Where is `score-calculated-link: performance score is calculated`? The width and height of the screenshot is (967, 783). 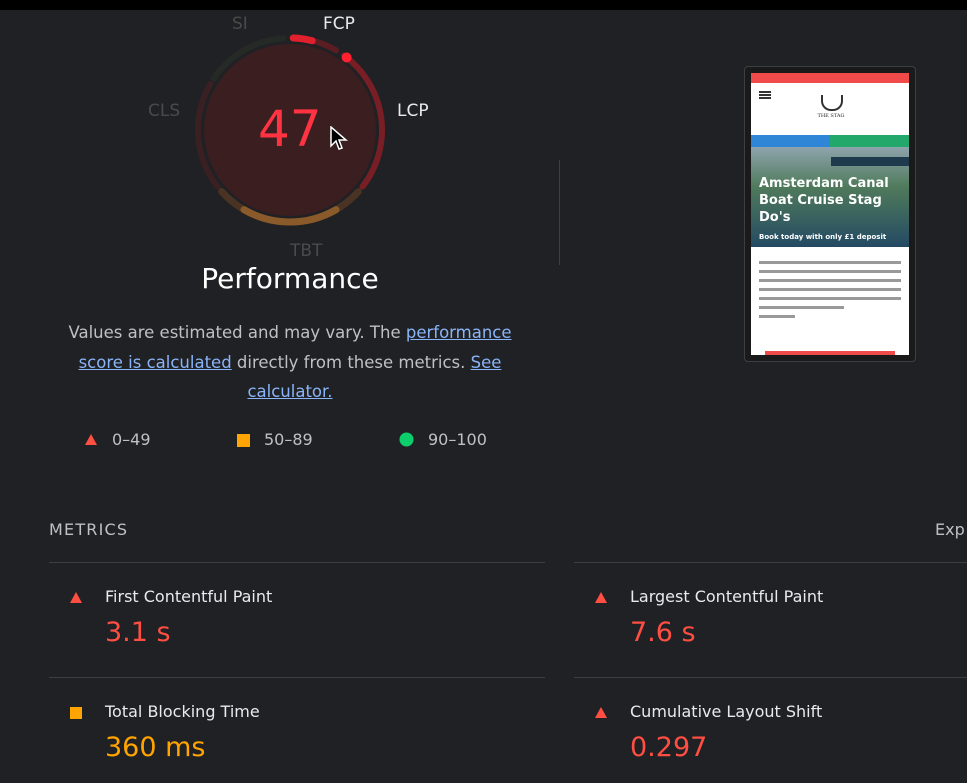 score-calculated-link: performance score is calculated is located at coordinates (295, 347).